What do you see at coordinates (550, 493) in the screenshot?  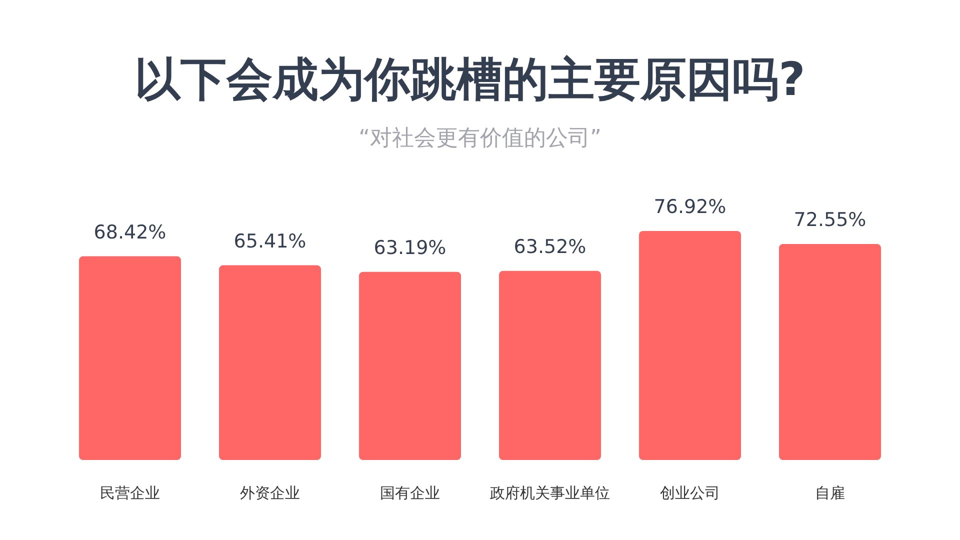 I see `x-tick-label: 政府机关事业单位` at bounding box center [550, 493].